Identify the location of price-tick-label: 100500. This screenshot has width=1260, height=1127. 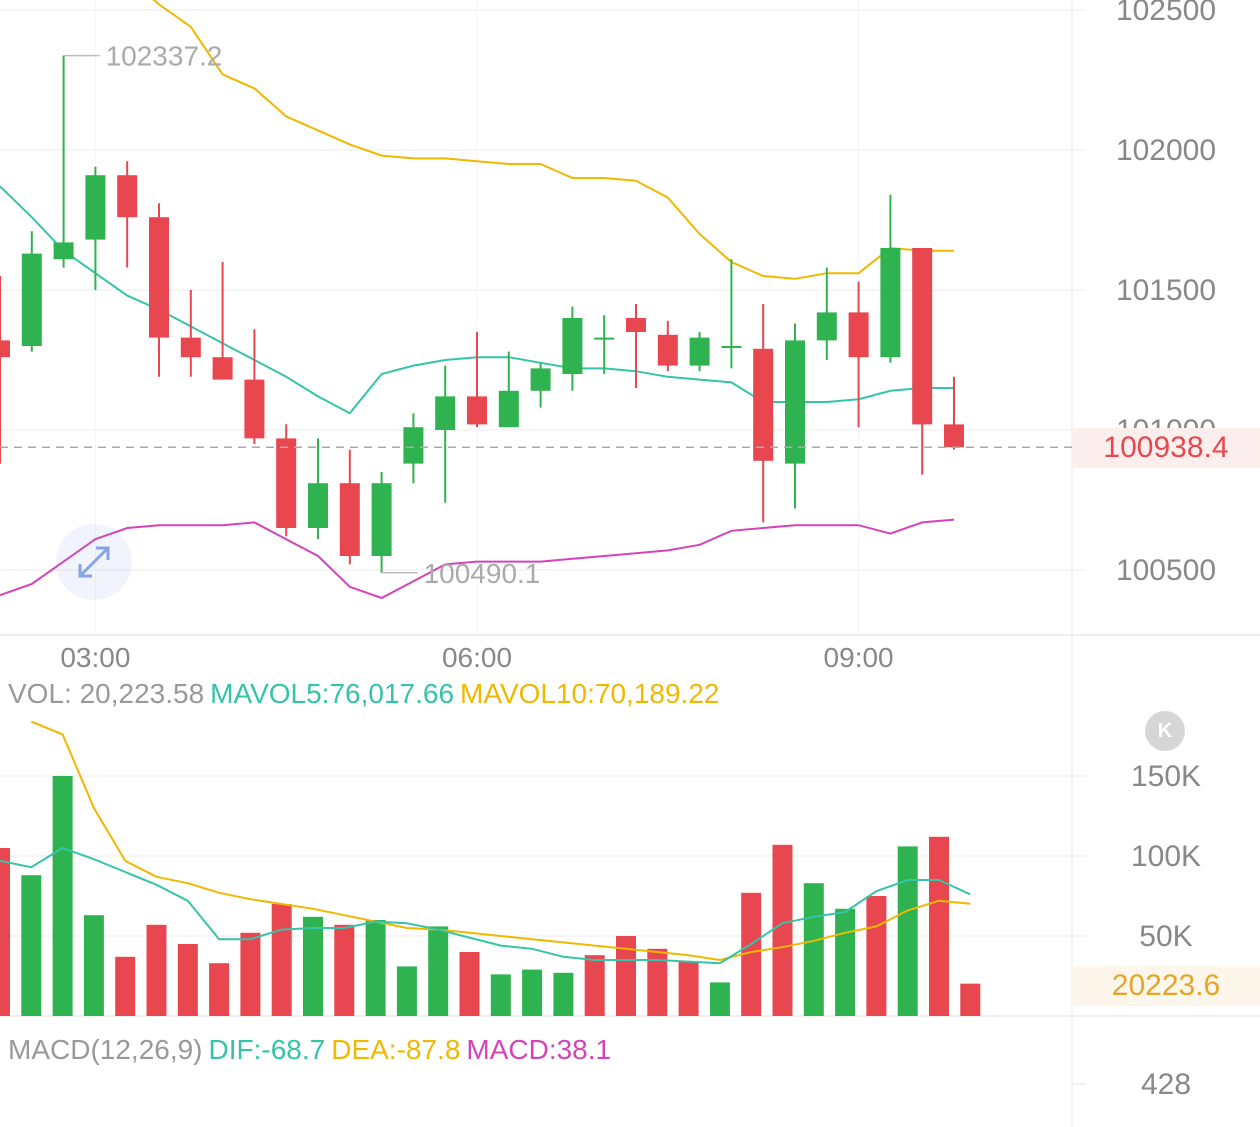
(1166, 570).